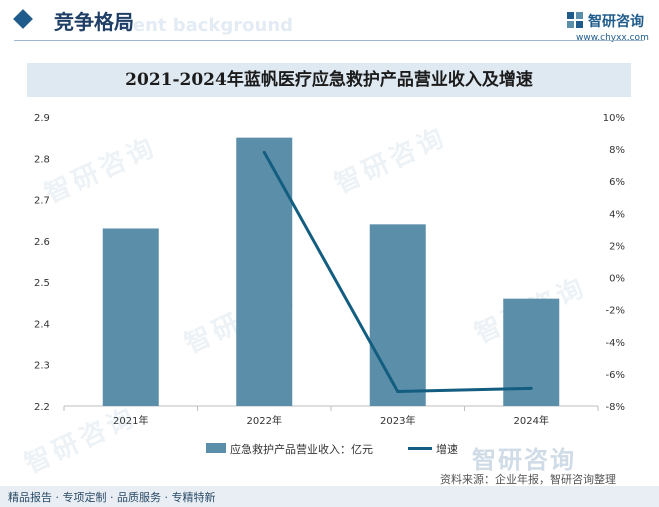 This screenshot has width=659, height=507. I want to click on legend-bar-swatch, so click(216, 448).